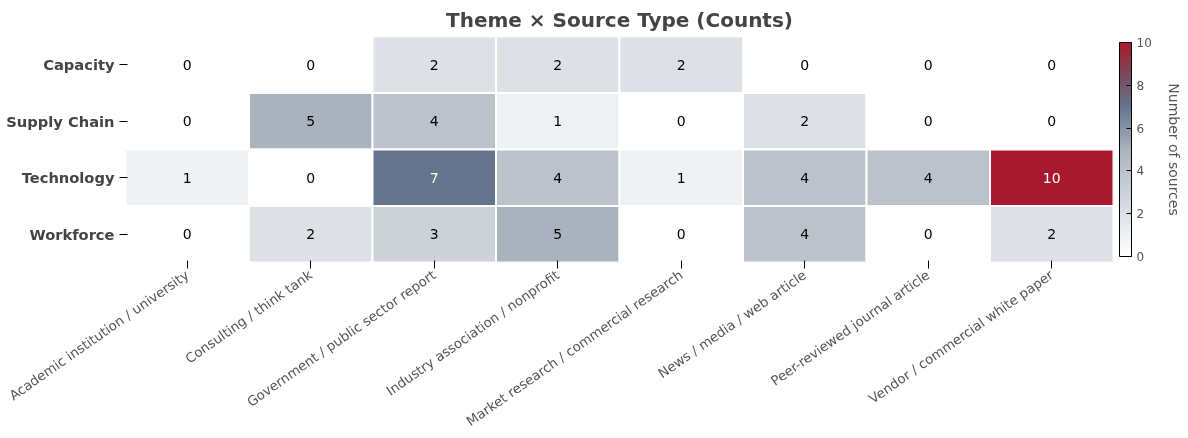 The image size is (1188, 438). Describe the element at coordinates (79, 65) in the screenshot. I see `y-tick-label: Capacity` at that location.